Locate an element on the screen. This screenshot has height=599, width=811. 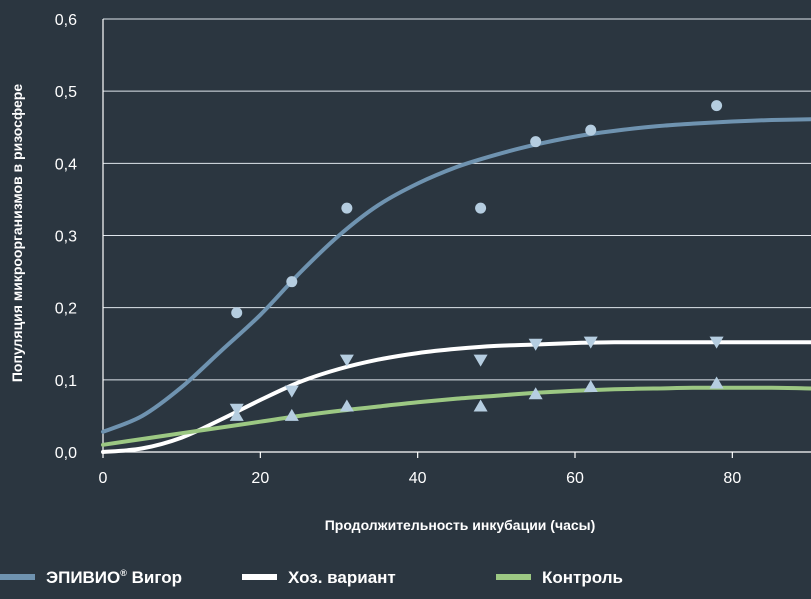
legend-control-farm: Хоз. вариант is located at coordinates (319, 577).